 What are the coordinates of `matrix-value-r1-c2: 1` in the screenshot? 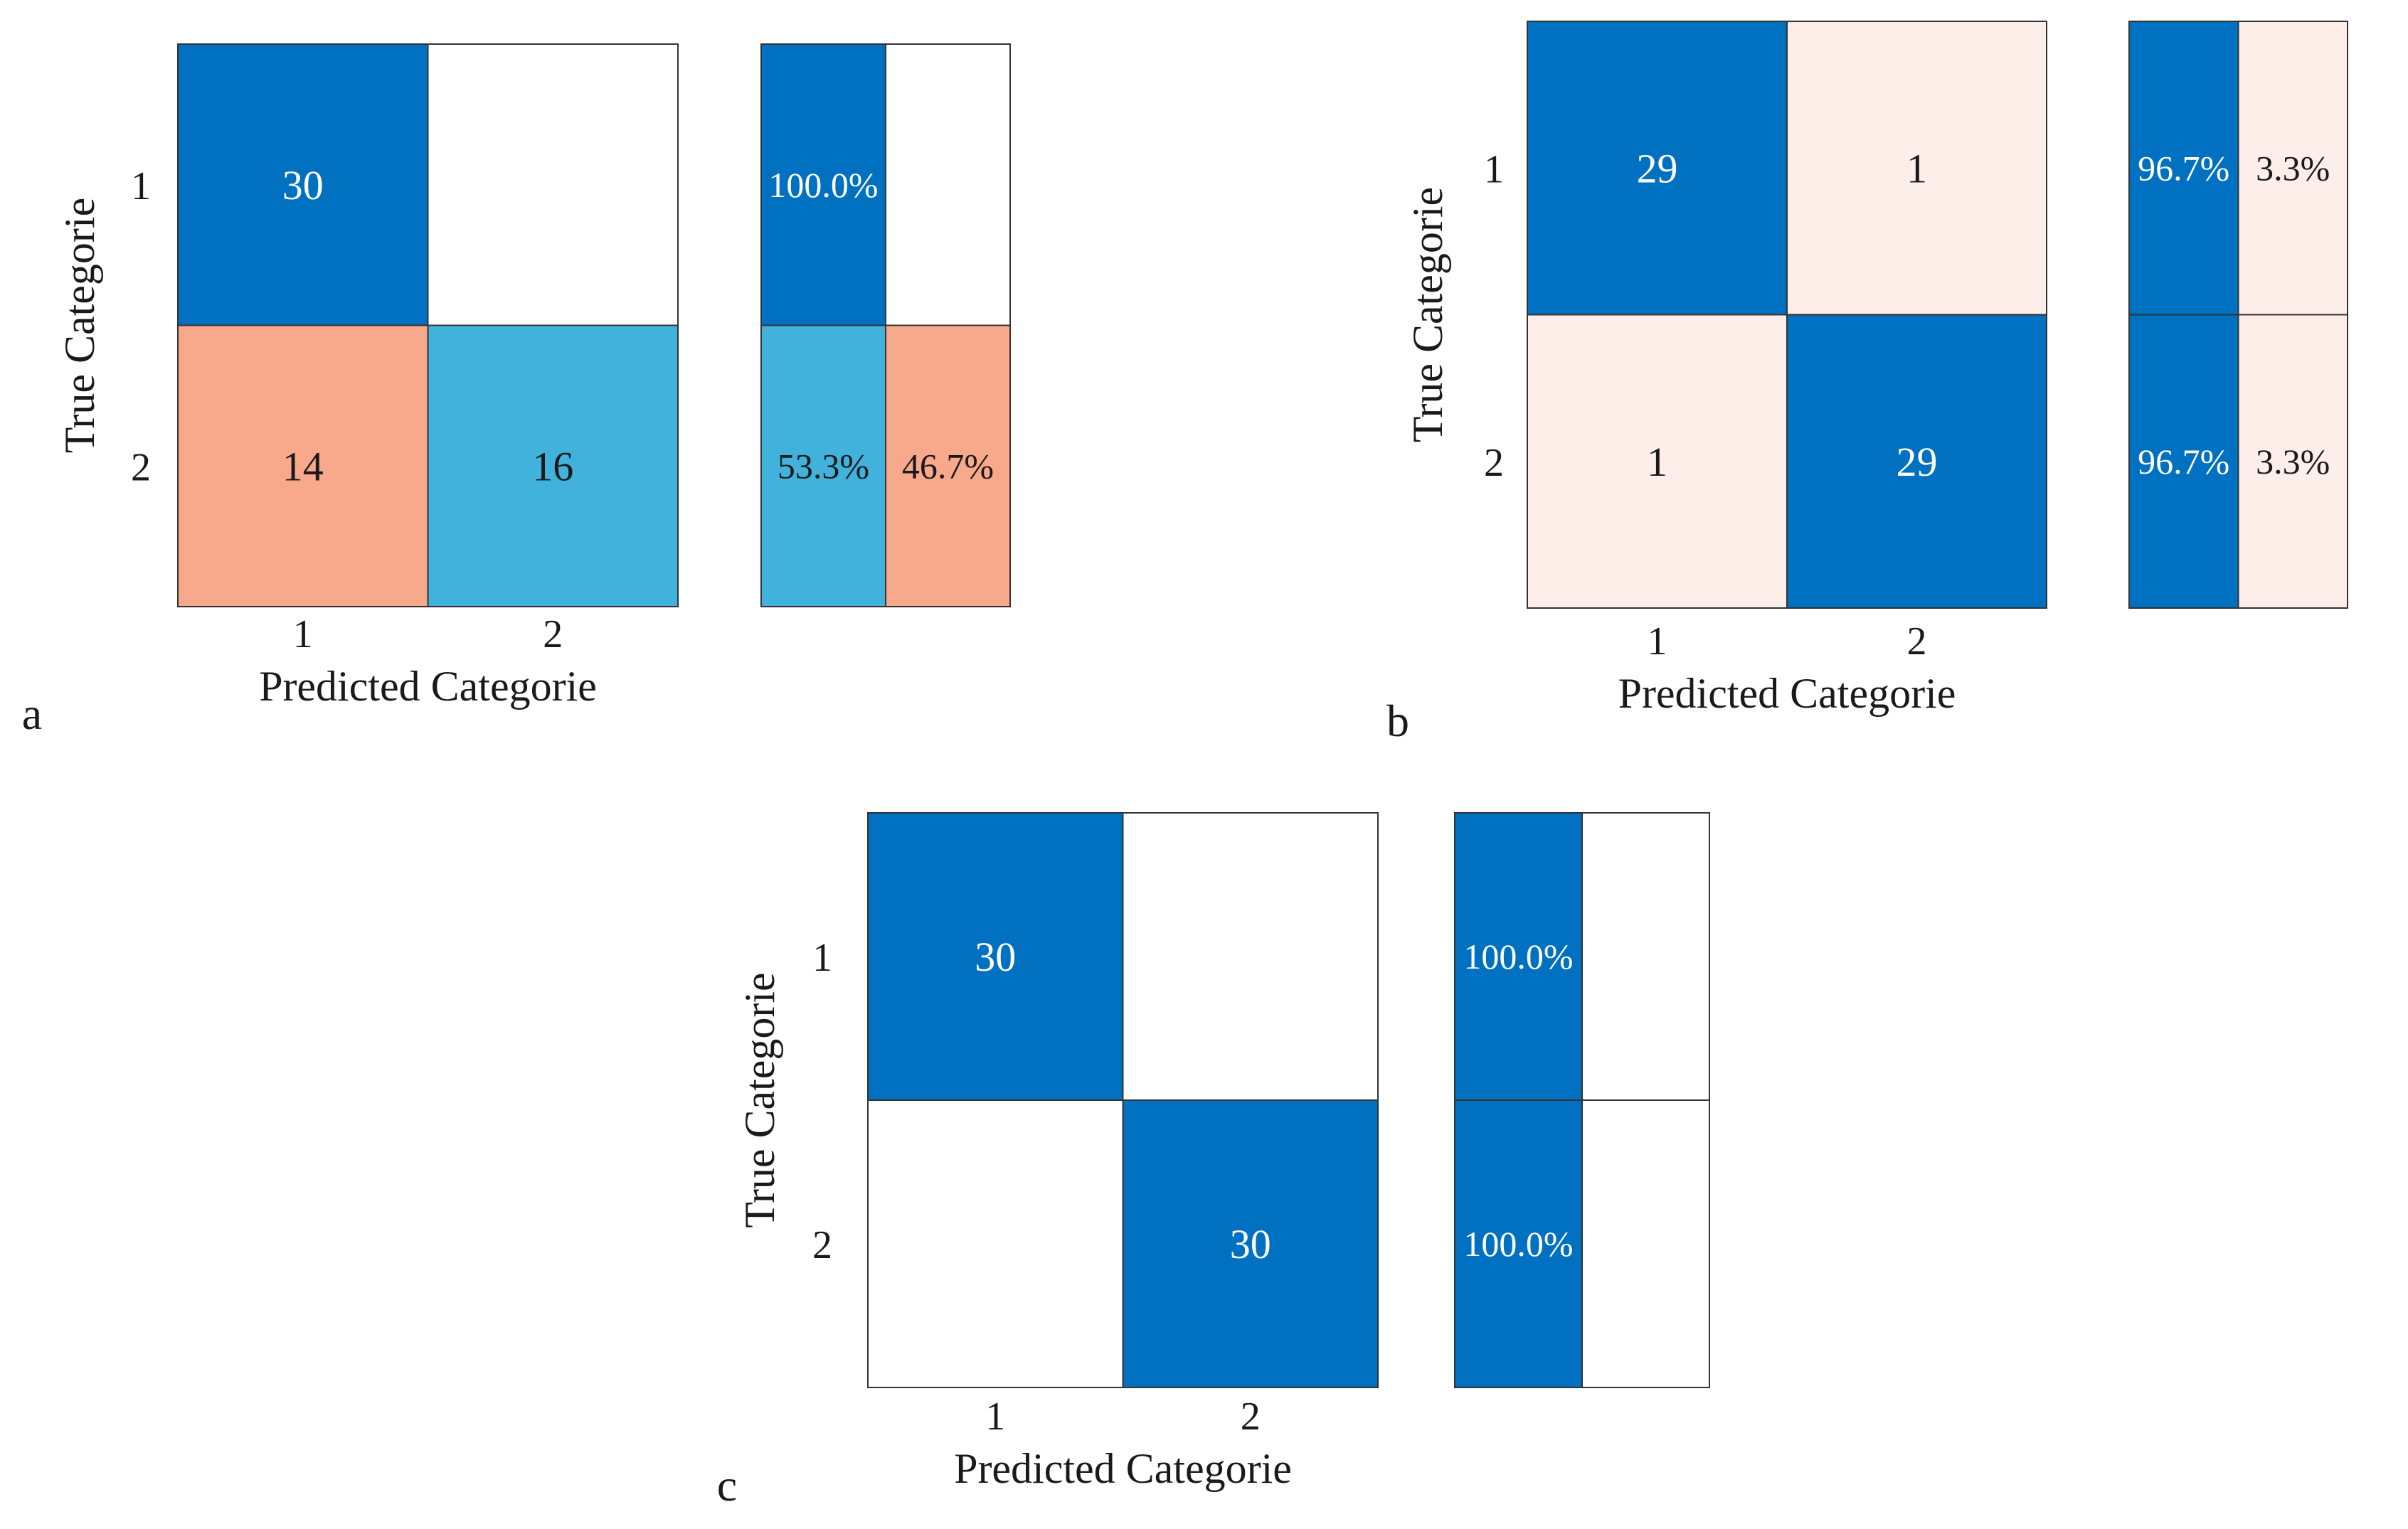 It's located at (1916, 168).